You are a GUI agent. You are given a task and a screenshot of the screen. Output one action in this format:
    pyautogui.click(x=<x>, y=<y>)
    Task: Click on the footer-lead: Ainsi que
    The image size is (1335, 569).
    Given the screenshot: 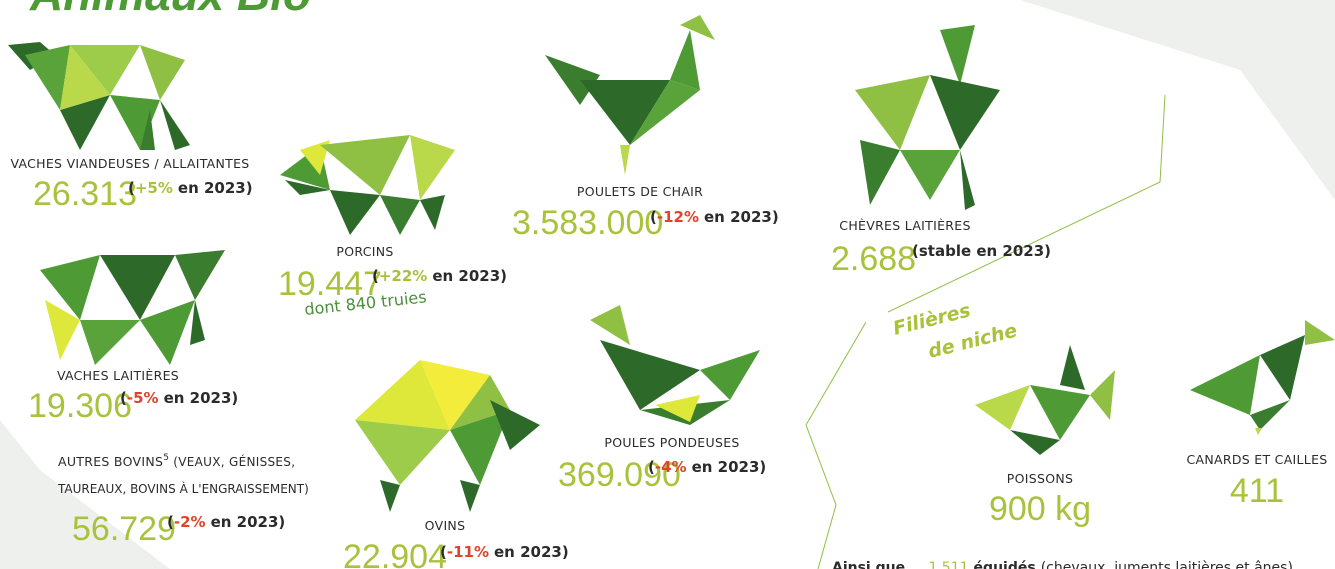 What is the action you would take?
    pyautogui.click(x=868, y=564)
    